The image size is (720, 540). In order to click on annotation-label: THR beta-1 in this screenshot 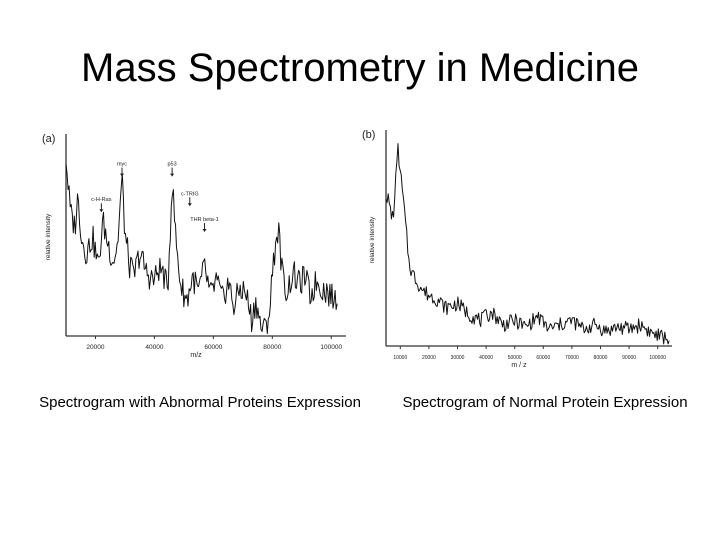, I will do `click(204, 220)`.